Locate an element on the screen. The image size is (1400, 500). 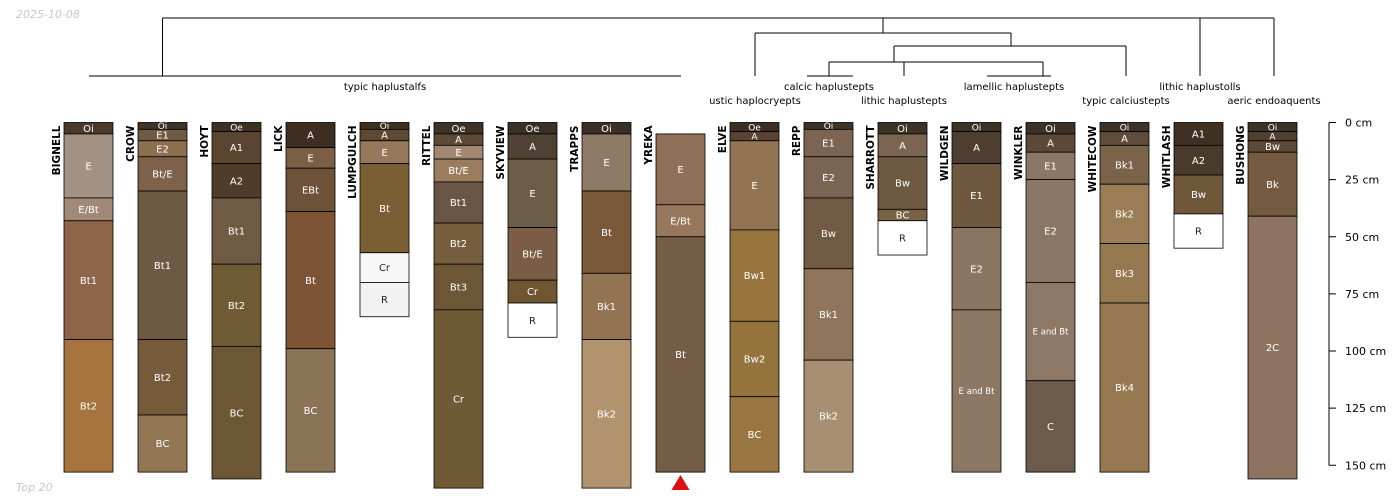
horizon-label: Bt/E is located at coordinates (162, 175).